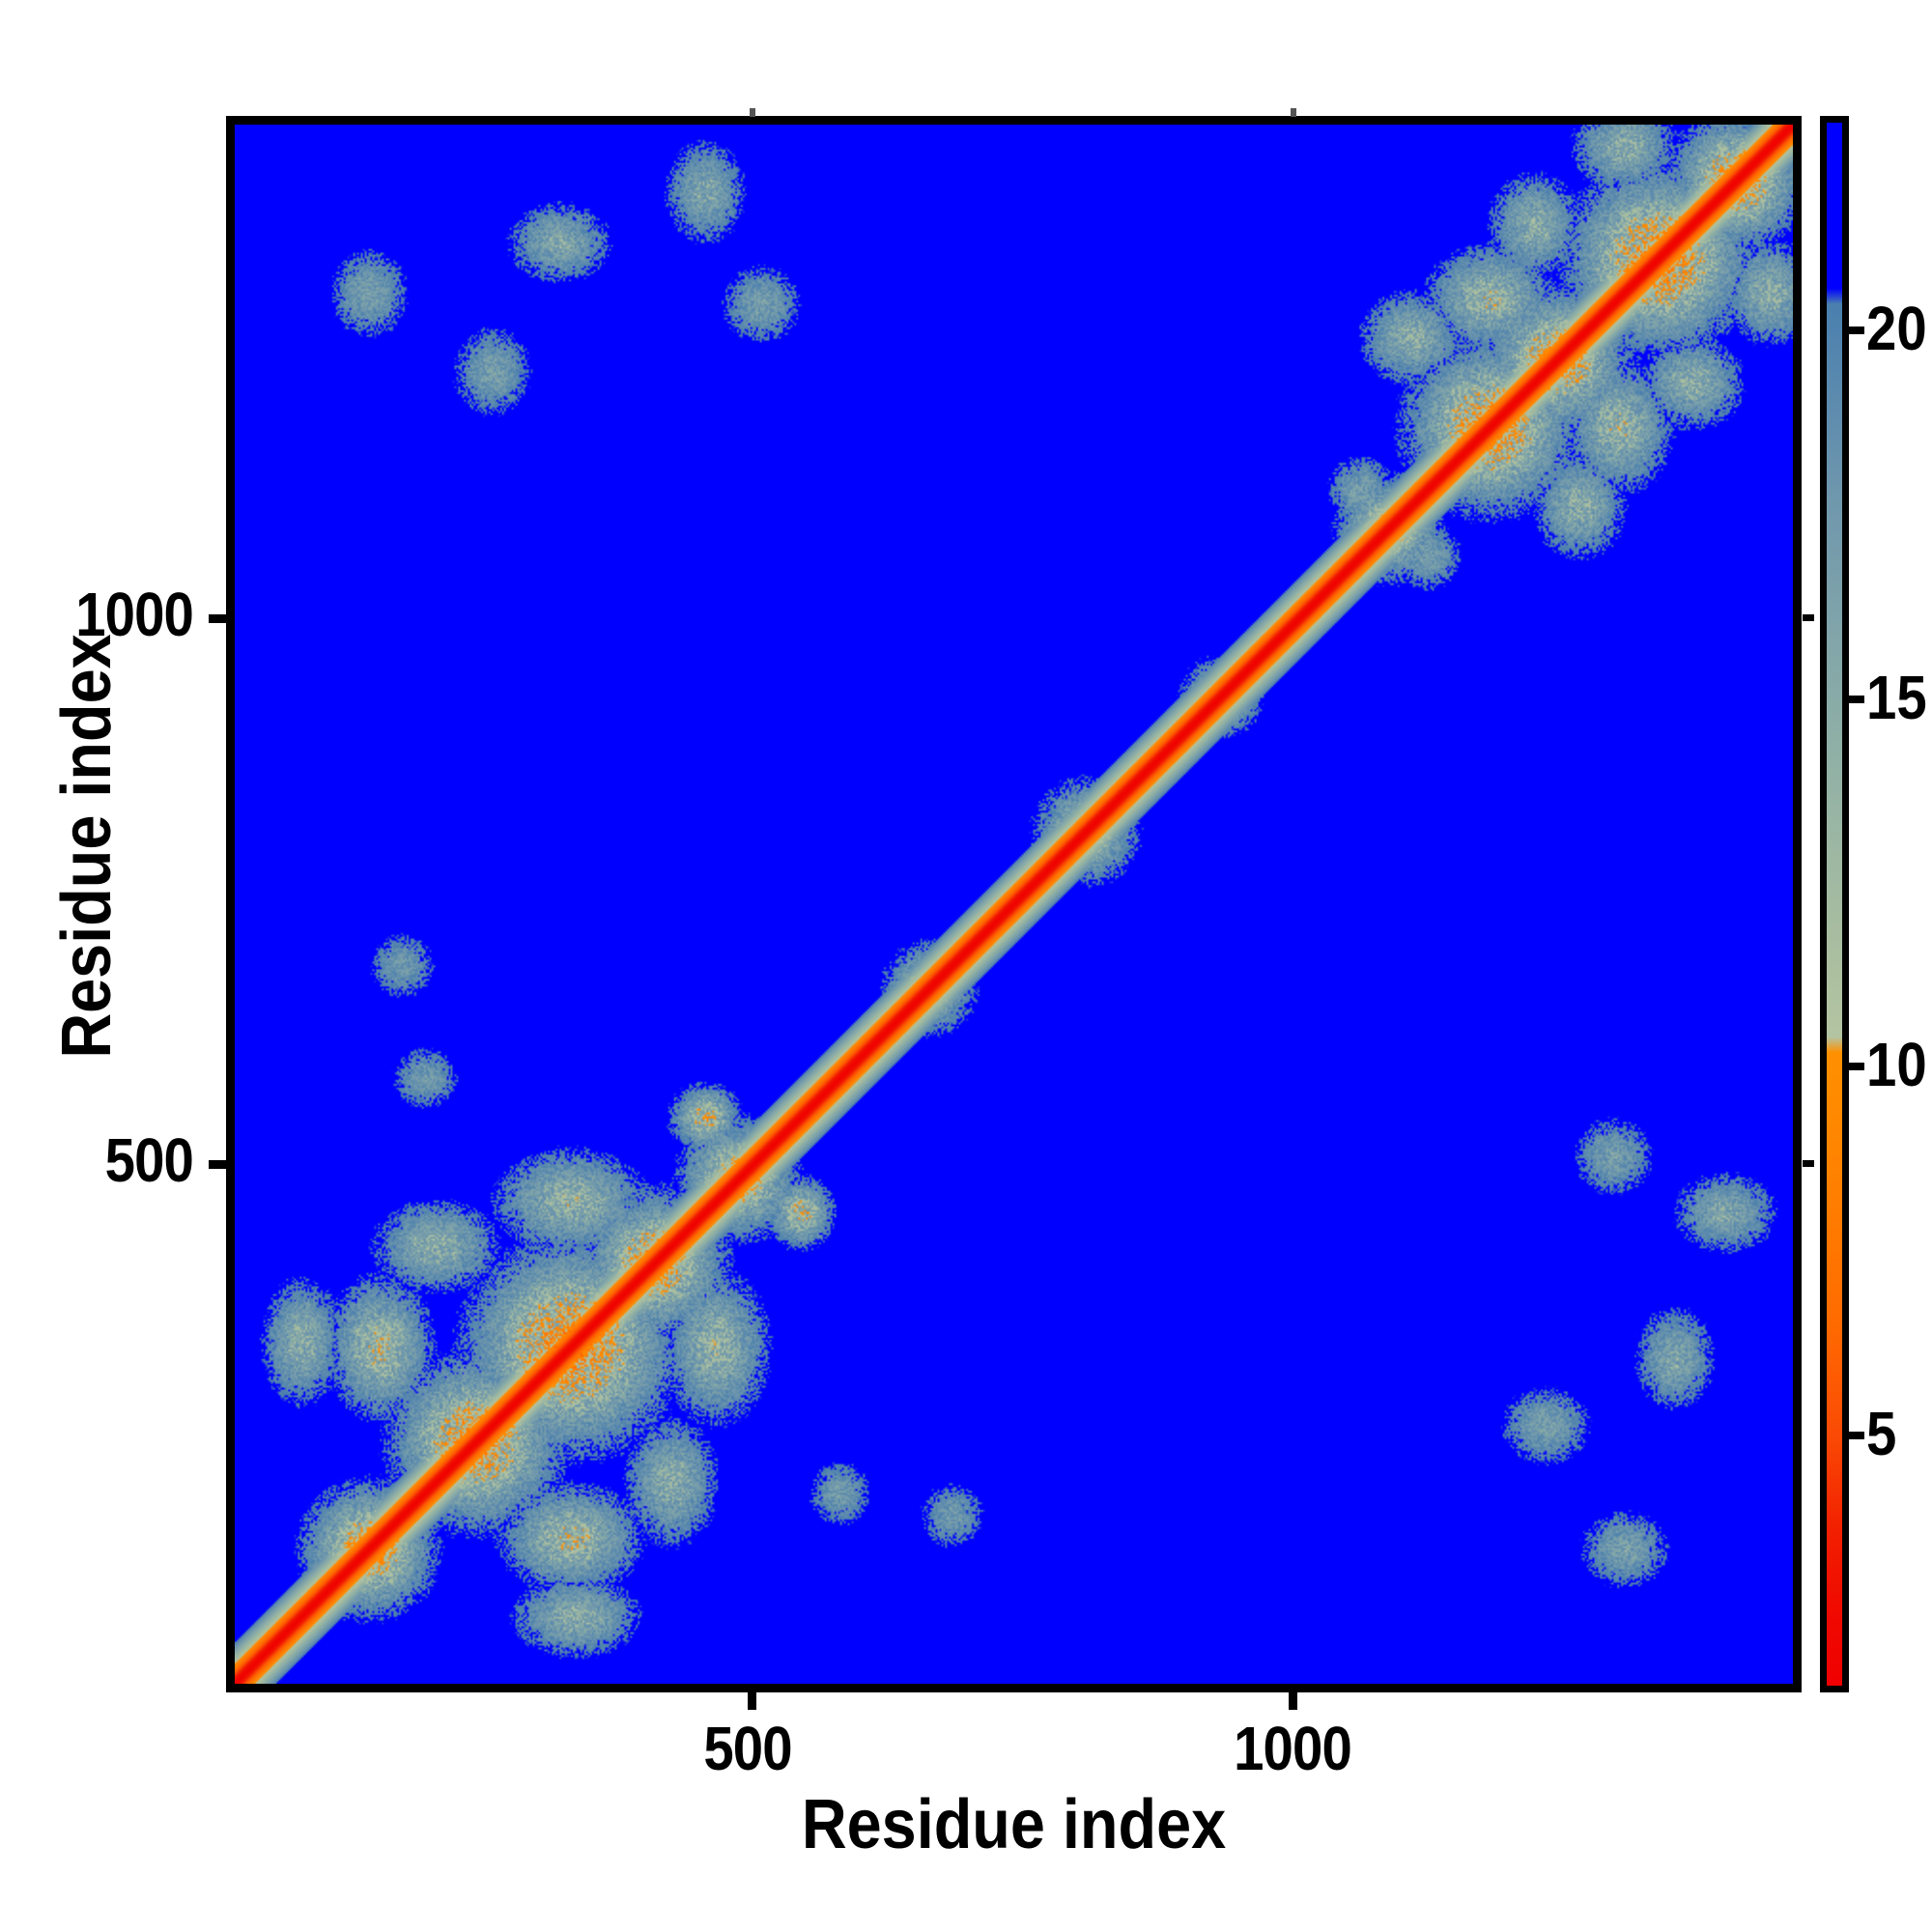 Image resolution: width=1932 pixels, height=1932 pixels. I want to click on x-tick-label-500: 500, so click(747, 1748).